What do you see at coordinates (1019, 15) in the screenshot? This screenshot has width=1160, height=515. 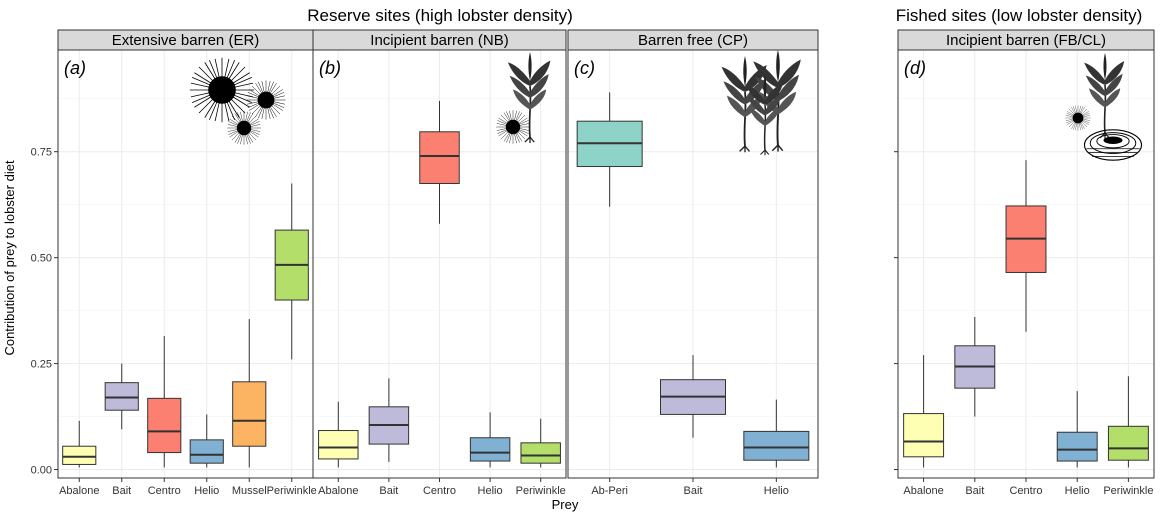 I see `group-title-fished: Fished sites (low lobster density)` at bounding box center [1019, 15].